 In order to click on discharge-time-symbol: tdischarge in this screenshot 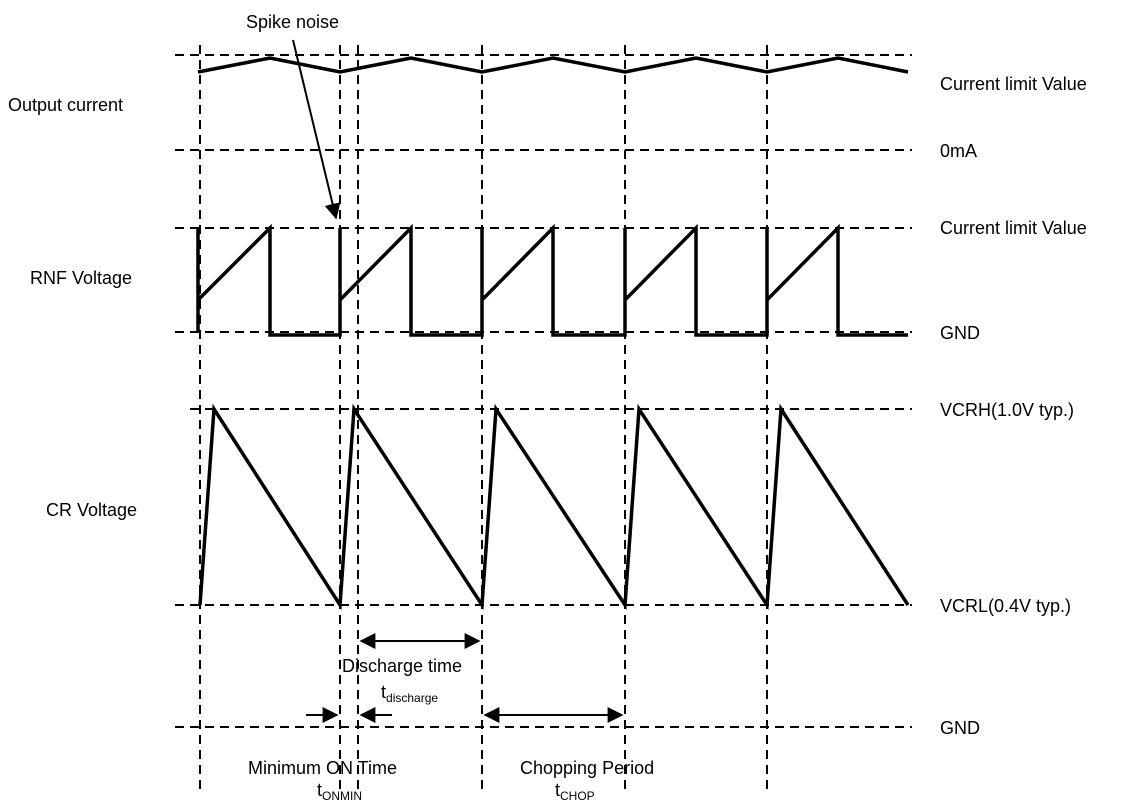, I will do `click(409, 693)`.